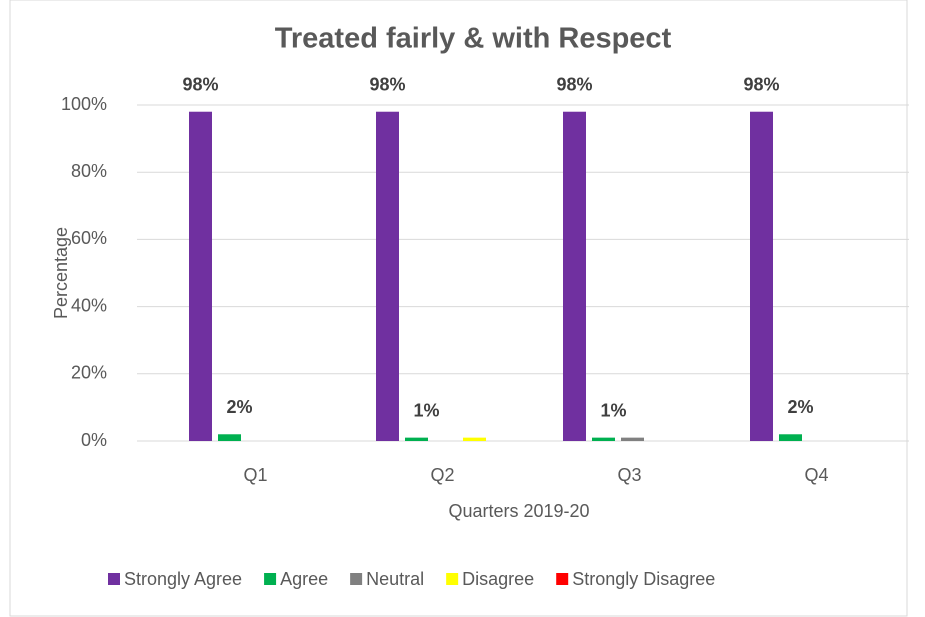 Image resolution: width=925 pixels, height=617 pixels. What do you see at coordinates (629, 475) in the screenshot?
I see `x-tick-label: Q3` at bounding box center [629, 475].